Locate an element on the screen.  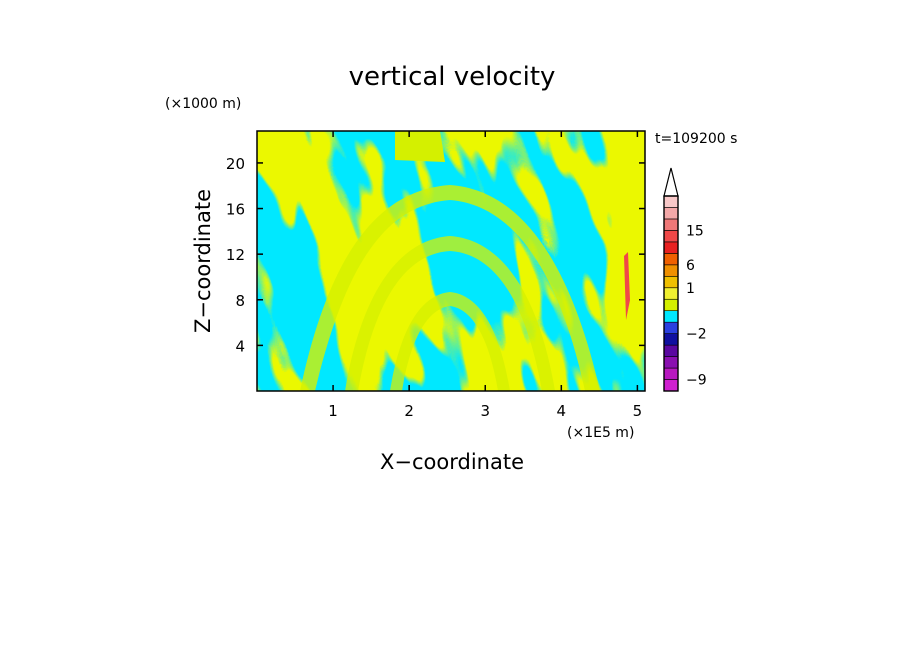
y-tick-label: 4 is located at coordinates (240, 346).